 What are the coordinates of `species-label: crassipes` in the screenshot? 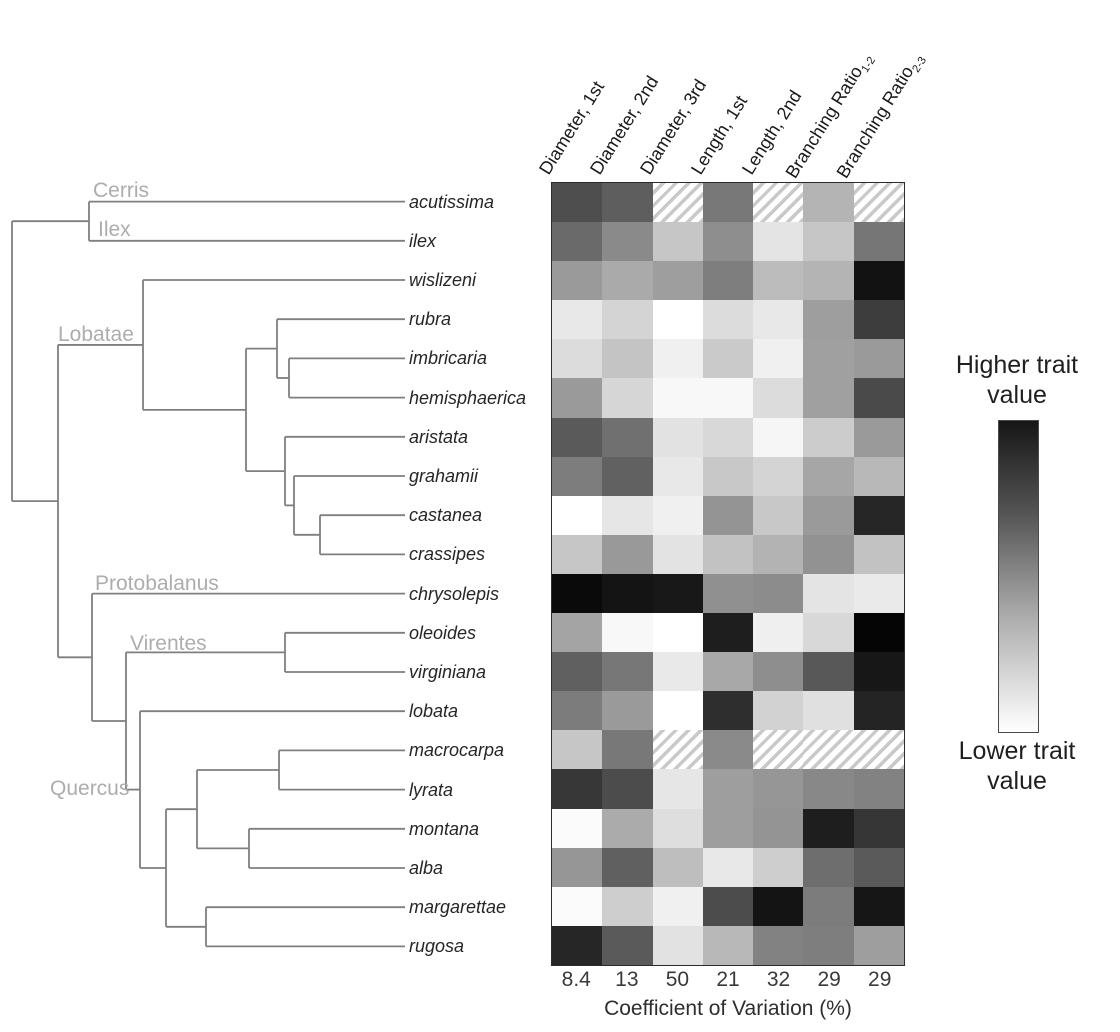 It's located at (447, 554).